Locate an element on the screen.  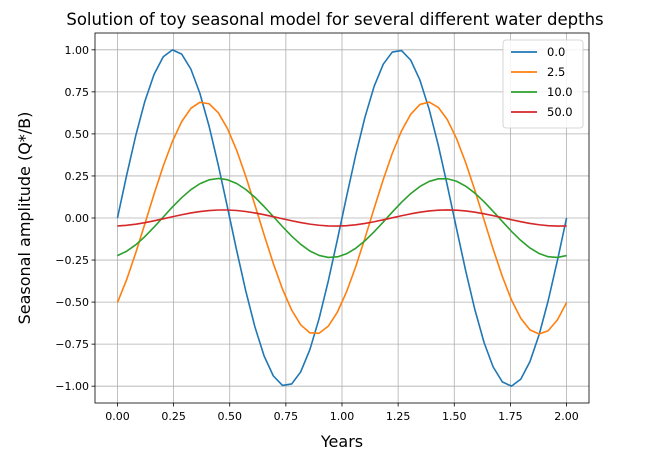
legend-box is located at coordinates (543, 84).